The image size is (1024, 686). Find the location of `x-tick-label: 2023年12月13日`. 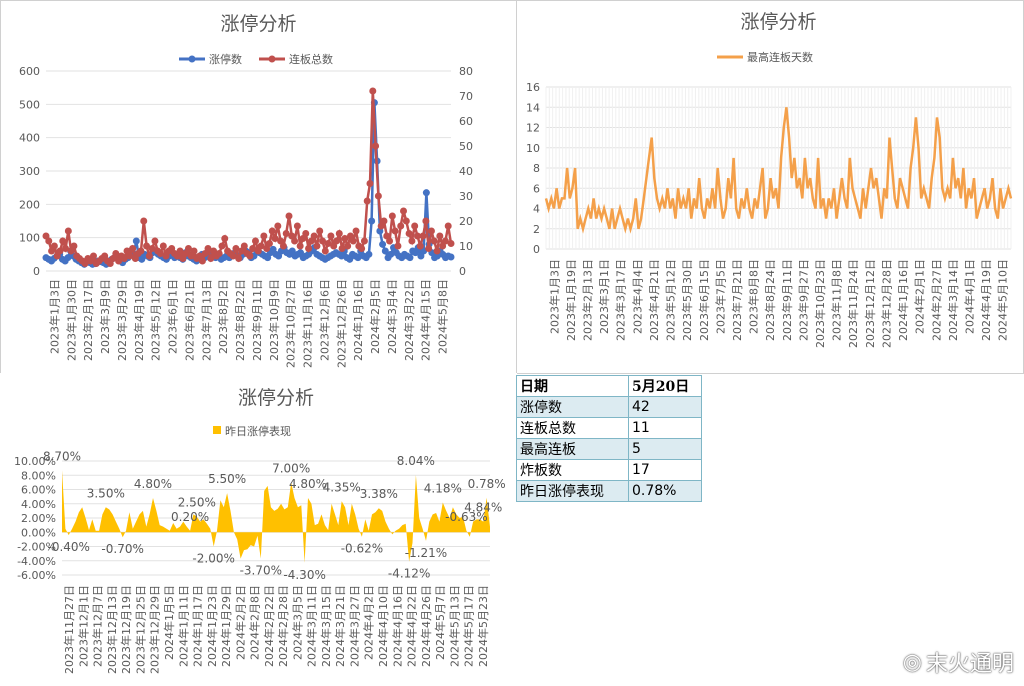

x-tick-label: 2023年12月13日 is located at coordinates (112, 629).